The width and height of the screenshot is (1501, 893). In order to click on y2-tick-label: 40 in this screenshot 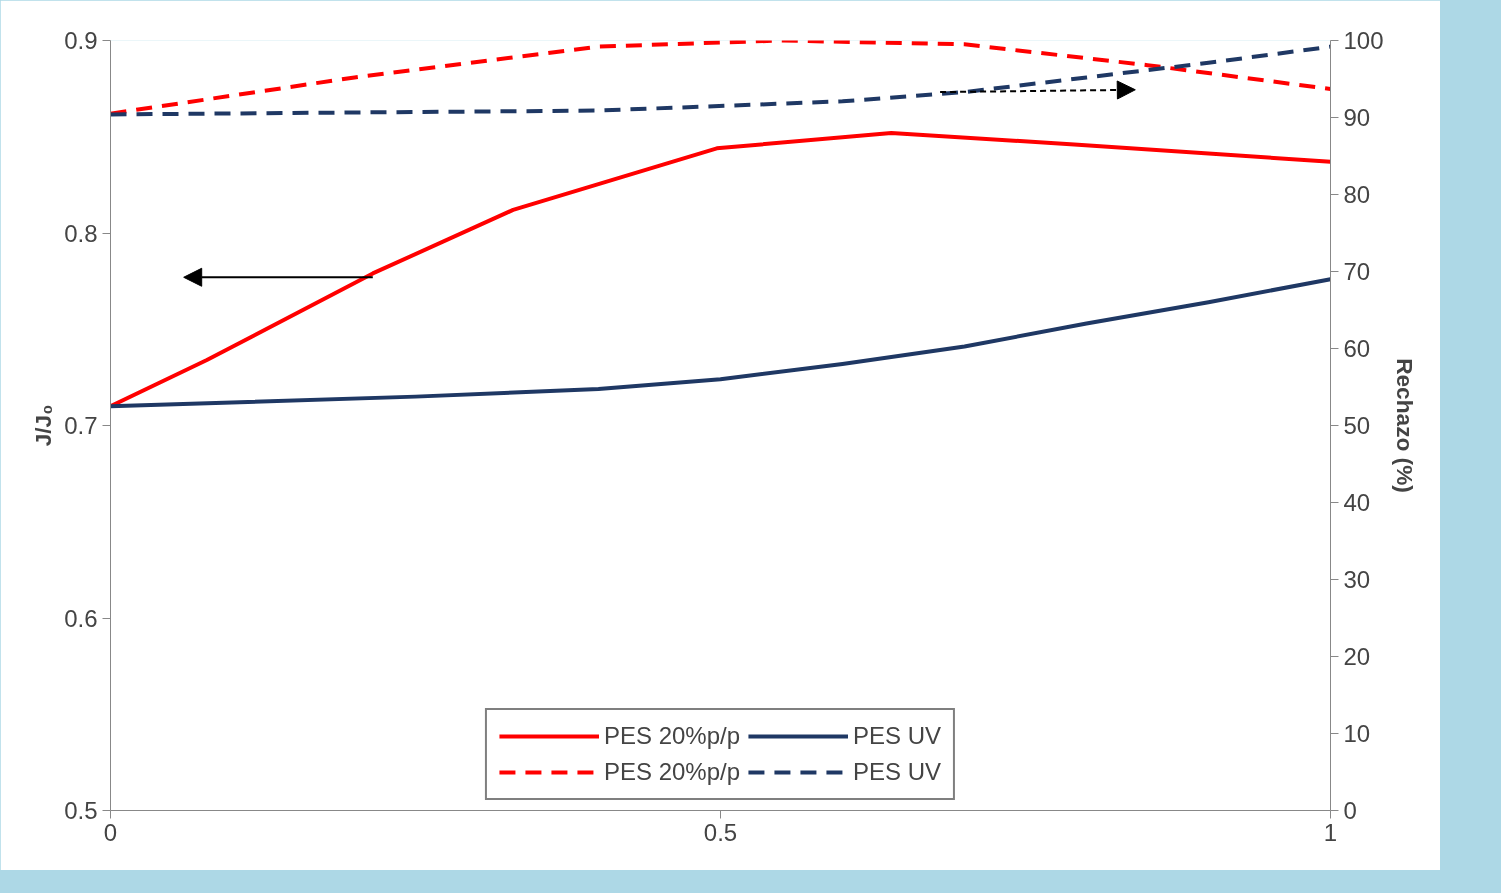, I will do `click(1357, 502)`.